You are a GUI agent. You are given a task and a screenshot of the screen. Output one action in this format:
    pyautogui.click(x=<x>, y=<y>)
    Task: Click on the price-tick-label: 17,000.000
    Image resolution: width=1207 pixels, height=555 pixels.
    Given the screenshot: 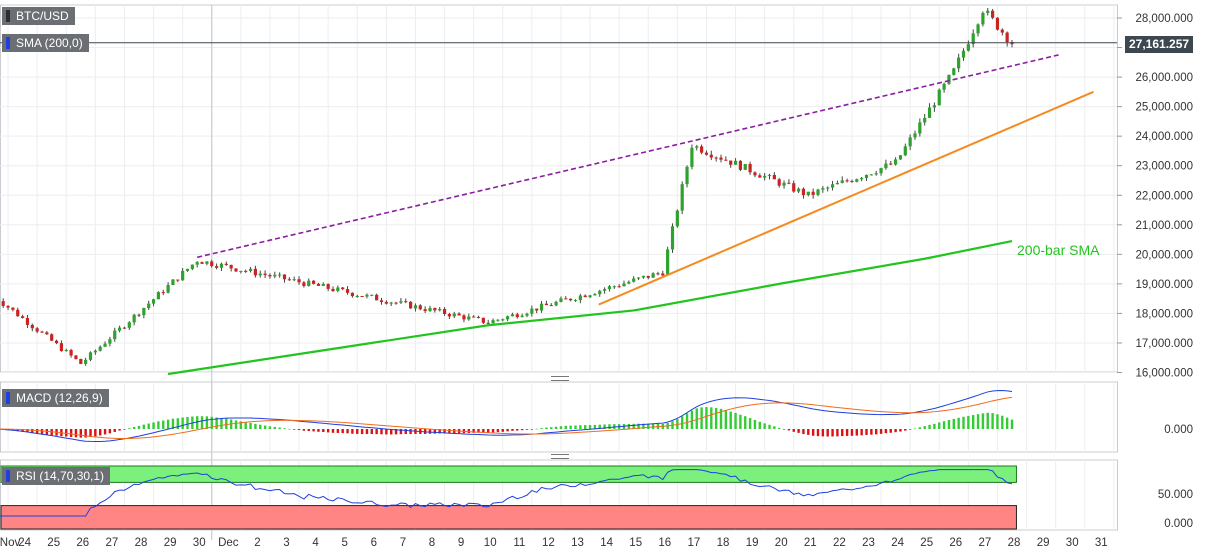 What is the action you would take?
    pyautogui.click(x=1164, y=344)
    